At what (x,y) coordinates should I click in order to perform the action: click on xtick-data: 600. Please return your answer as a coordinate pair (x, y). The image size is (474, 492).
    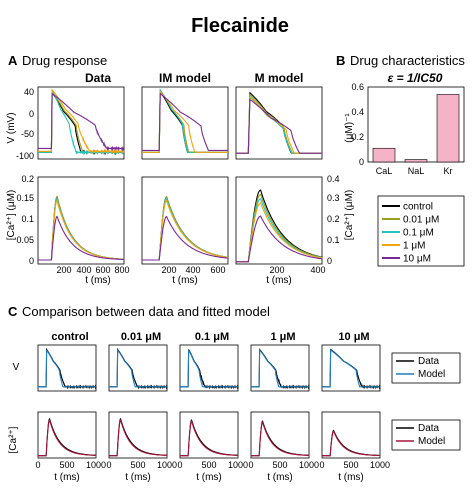
    Looking at the image, I should click on (102, 270).